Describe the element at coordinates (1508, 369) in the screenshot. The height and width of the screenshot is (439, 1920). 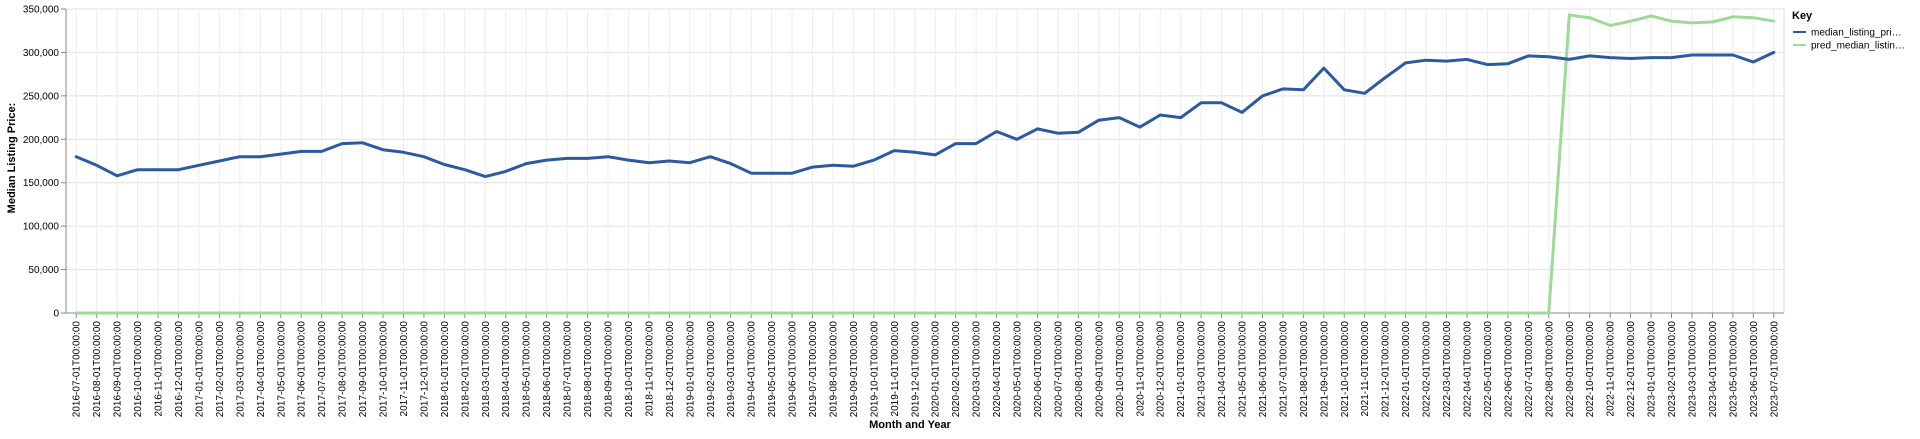
I see `x-tick-label: 2022-06-01T00:00:00` at that location.